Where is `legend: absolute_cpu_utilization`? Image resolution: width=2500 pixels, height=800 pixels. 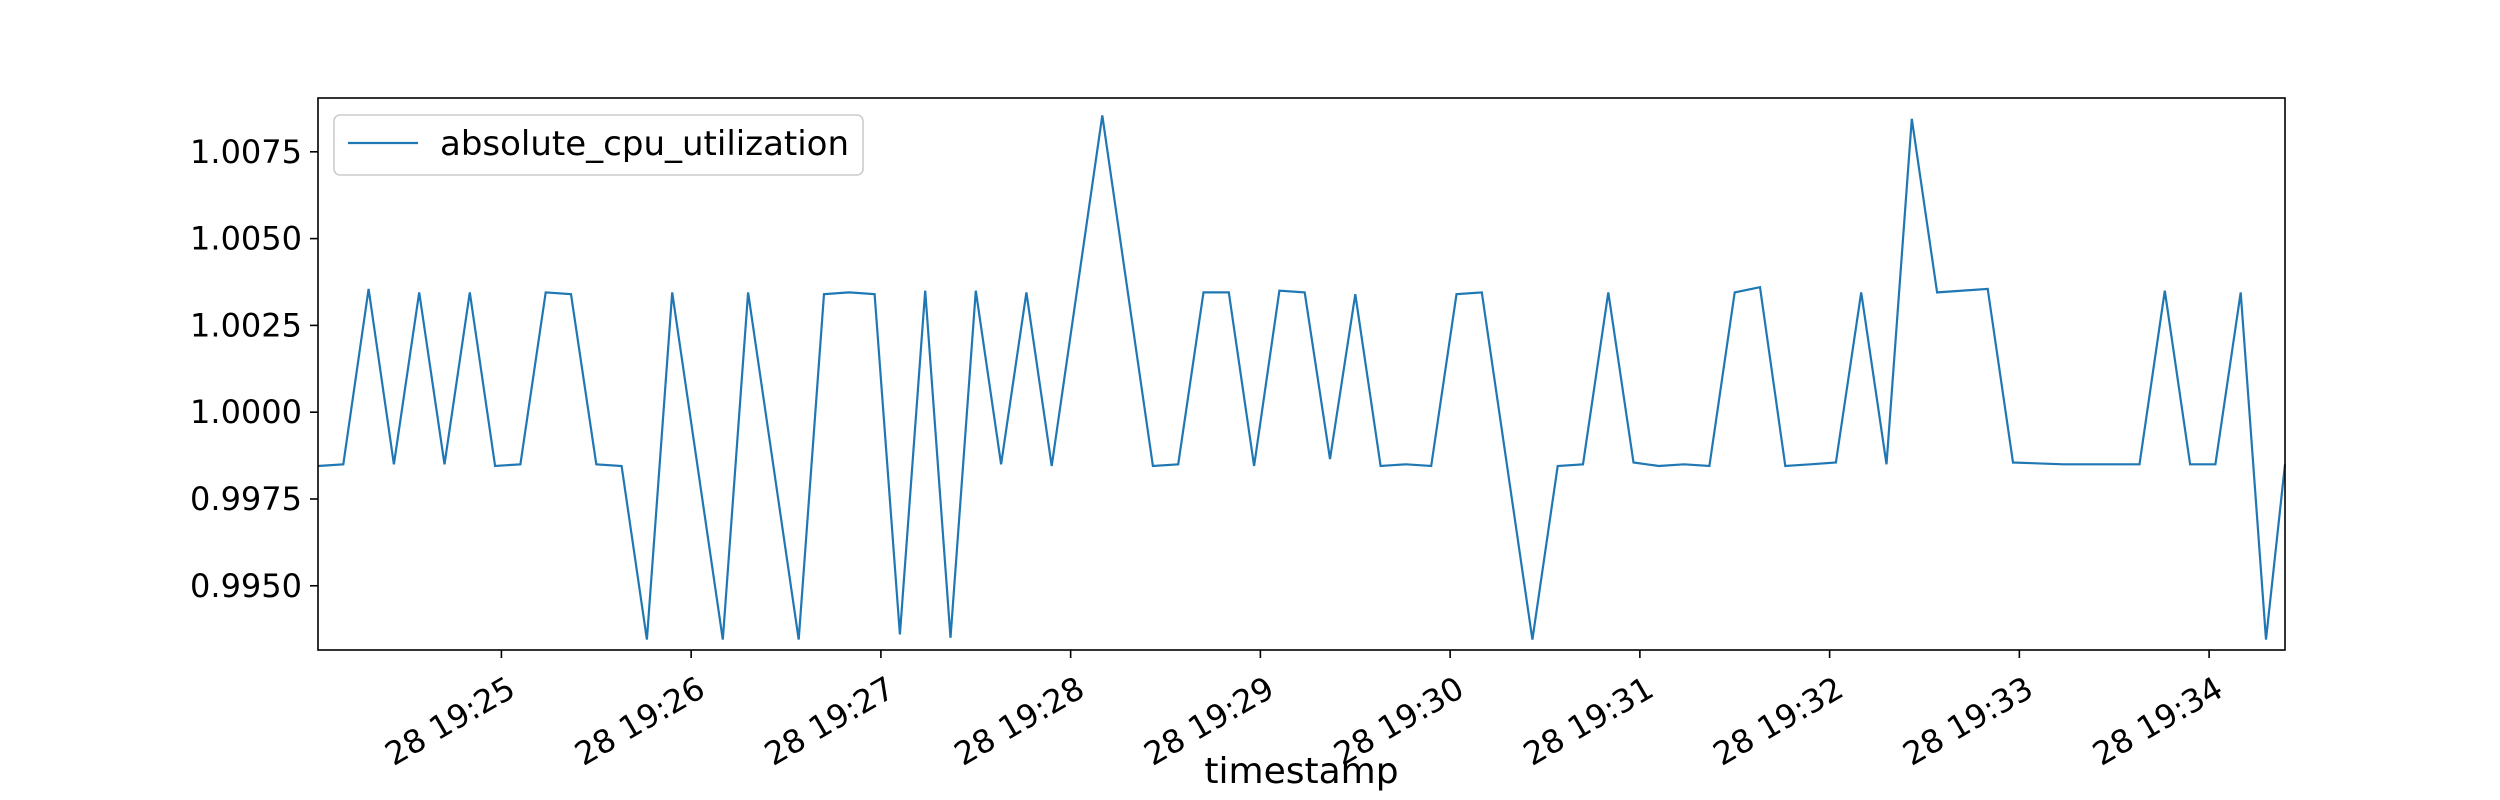
legend: absolute_cpu_utilization is located at coordinates (598, 145).